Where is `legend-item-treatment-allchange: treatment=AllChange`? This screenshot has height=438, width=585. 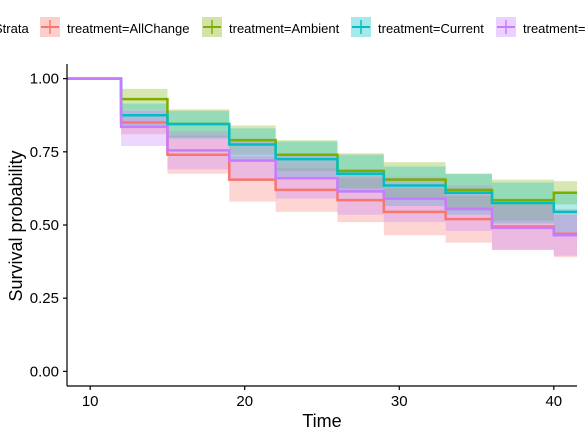
legend-item-treatment-allchange: treatment=AllChange is located at coordinates (115, 27).